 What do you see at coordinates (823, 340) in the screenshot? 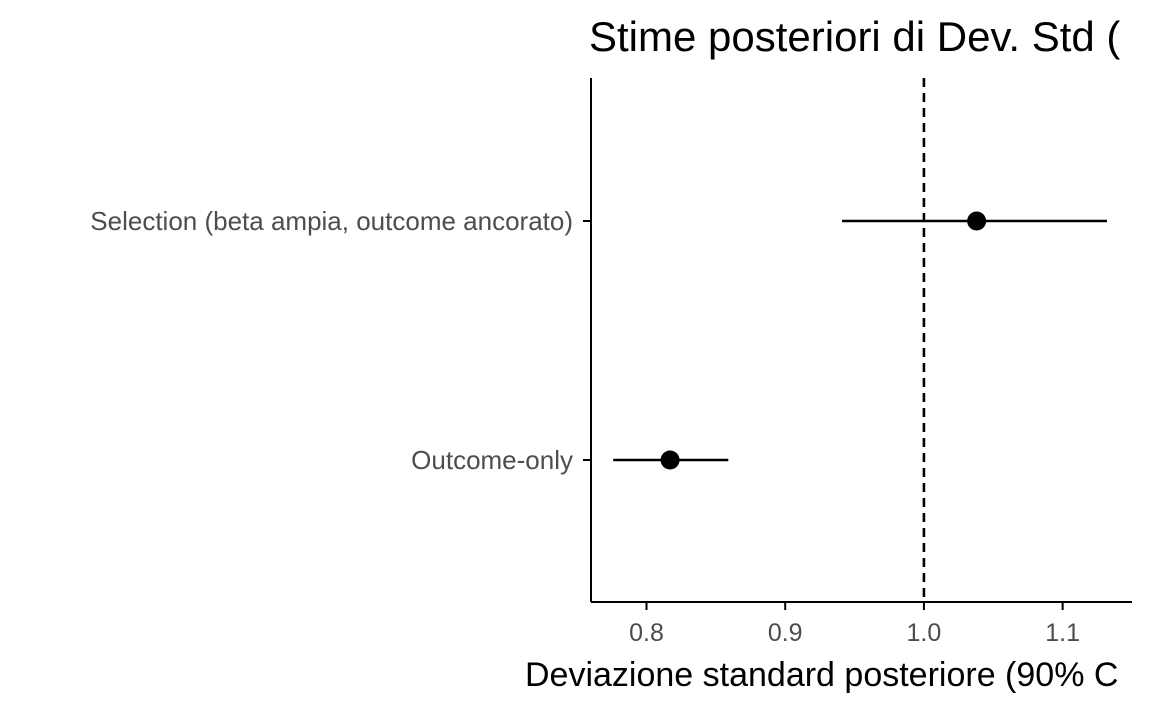
I see `point-group` at bounding box center [823, 340].